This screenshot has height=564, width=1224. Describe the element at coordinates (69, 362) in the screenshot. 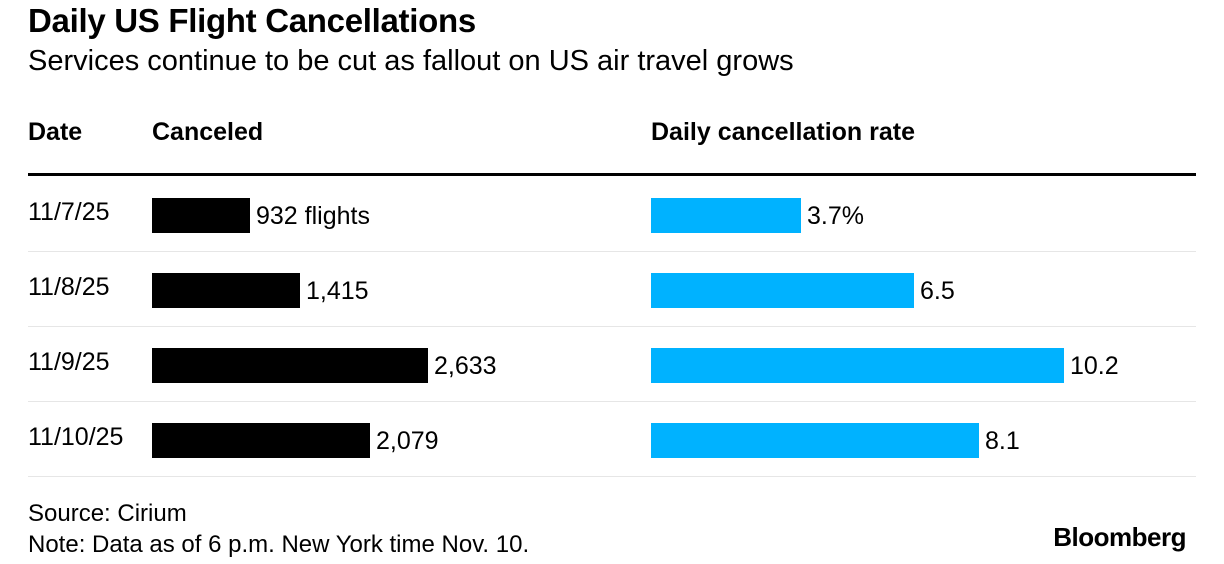

I see `row-date: 11/9/25` at that location.